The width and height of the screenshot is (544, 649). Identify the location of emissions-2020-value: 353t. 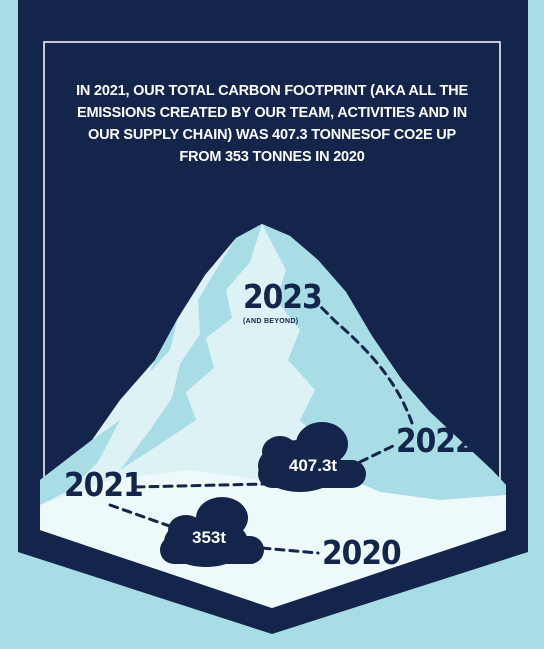
(209, 537).